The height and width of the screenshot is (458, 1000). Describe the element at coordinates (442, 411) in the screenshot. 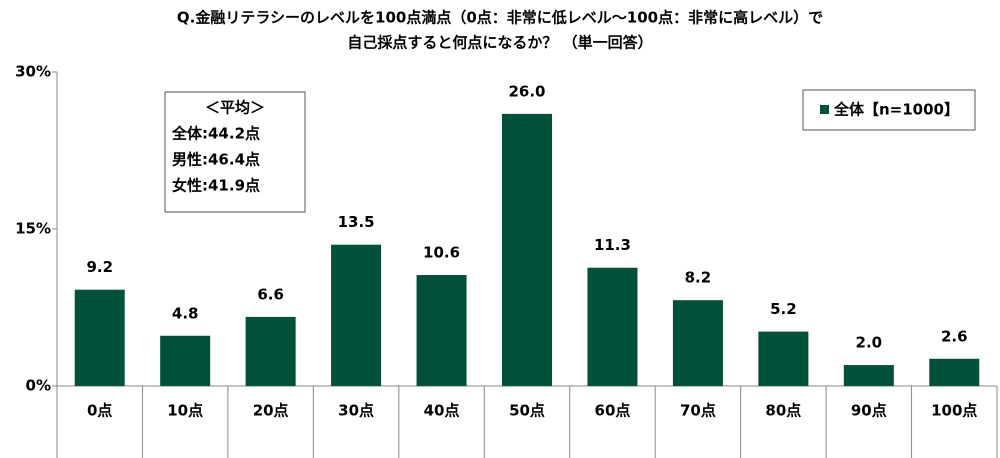

I see `x-tick-label: 40点` at that location.